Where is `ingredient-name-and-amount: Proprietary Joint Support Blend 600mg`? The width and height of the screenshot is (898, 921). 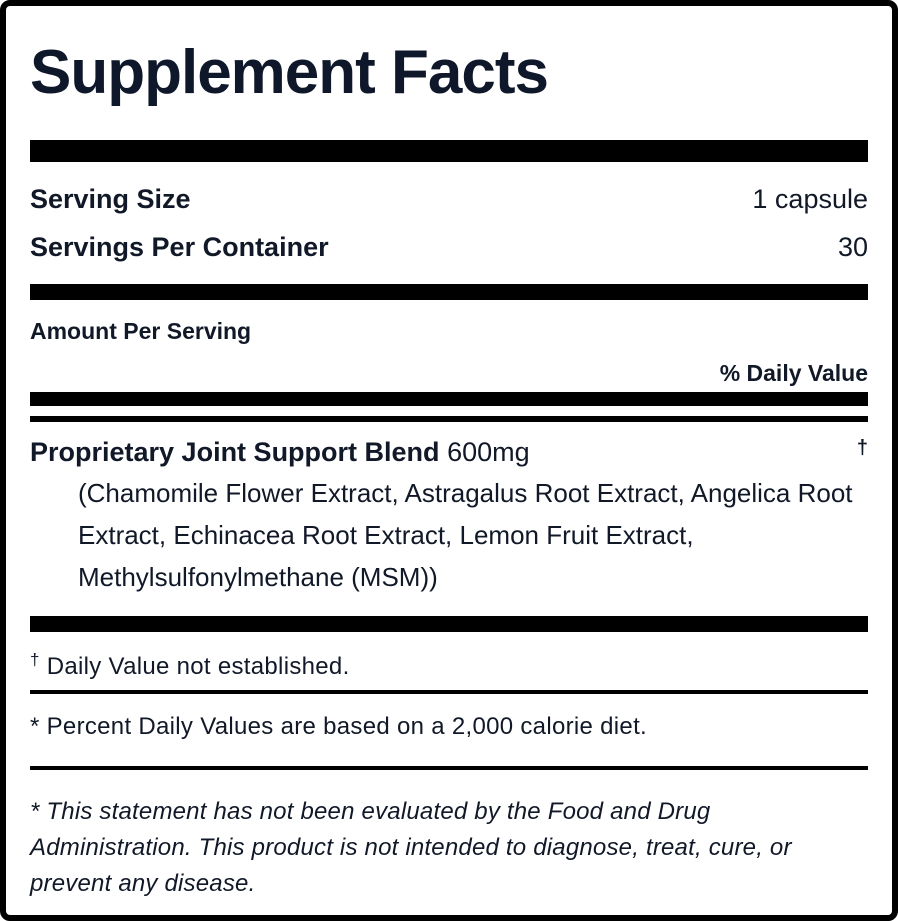
ingredient-name-and-amount: Proprietary Joint Support Blend 600mg is located at coordinates (280, 452).